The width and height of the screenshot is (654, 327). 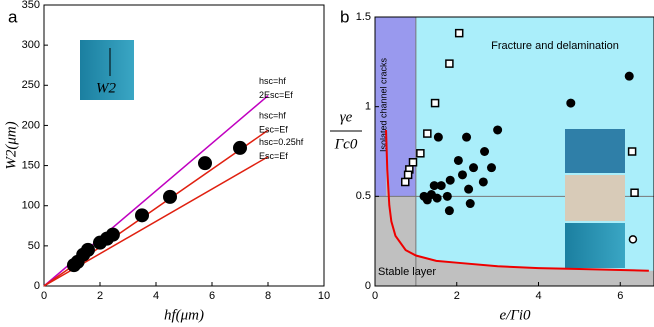 What do you see at coordinates (31, 125) in the screenshot?
I see `y-tick-label: 200` at bounding box center [31, 125].